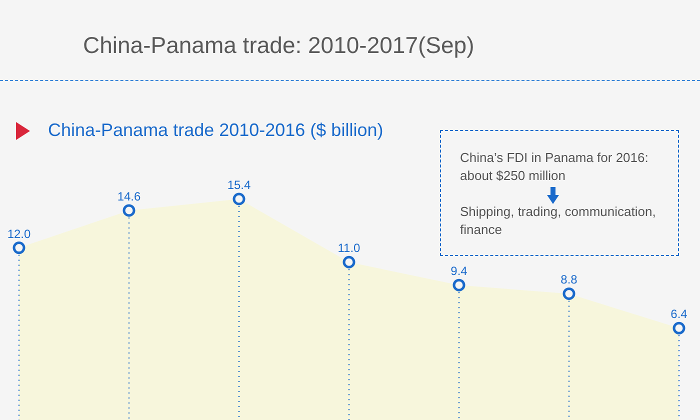 The width and height of the screenshot is (700, 420). I want to click on text: China’s FDI in Panama for 2016: about $250 million, so click(555, 167).